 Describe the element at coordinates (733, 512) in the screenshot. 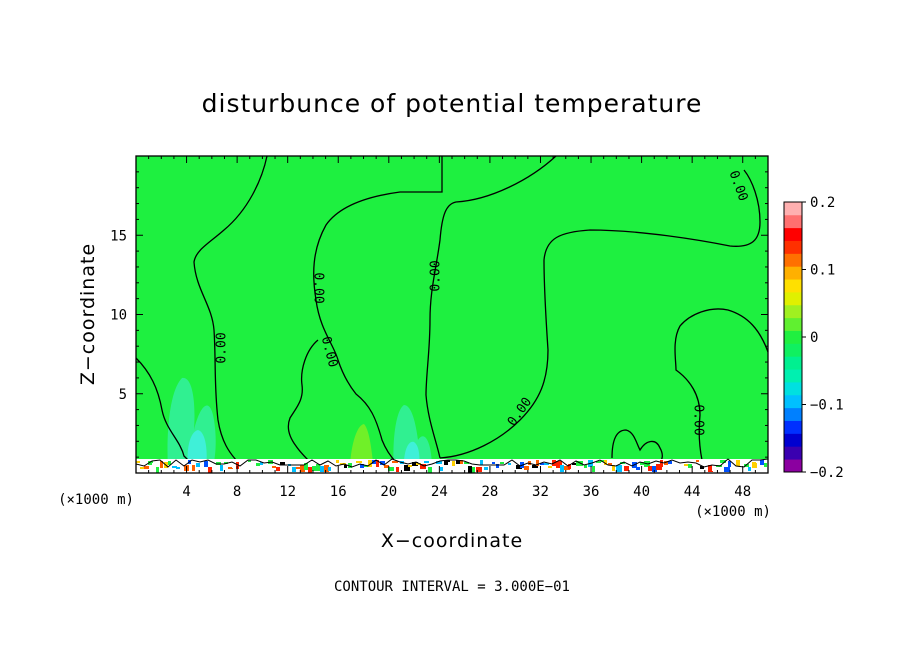

I see `x-axis-unit: (×1000 m)` at that location.